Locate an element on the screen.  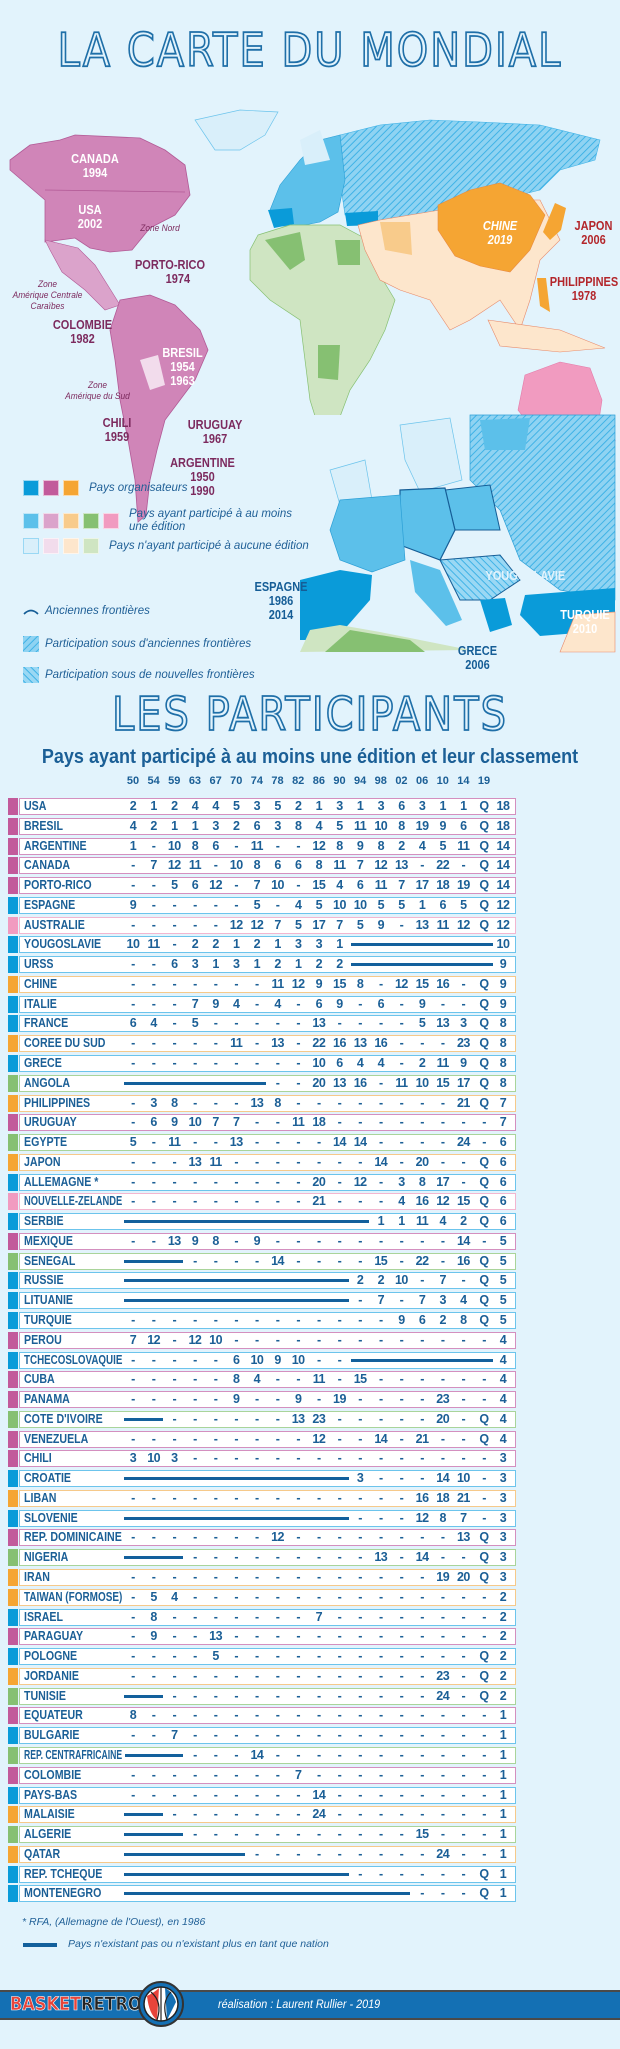
table-row: COREE DU SUD - - - - -11-13-22 16 13 16- - -23 Q 8 is located at coordinates (262, 1044).